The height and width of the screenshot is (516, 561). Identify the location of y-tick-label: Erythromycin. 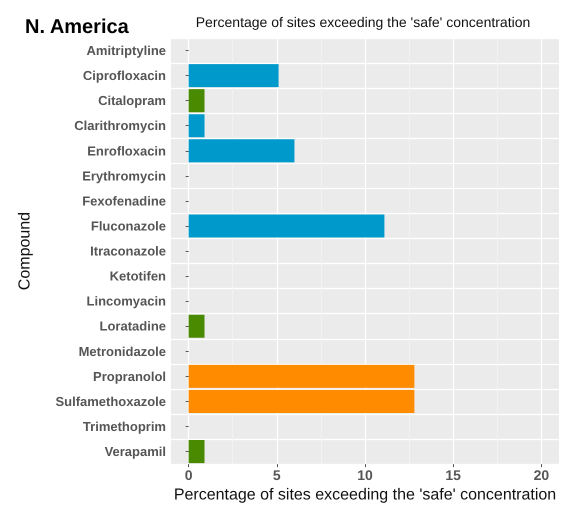
(124, 176).